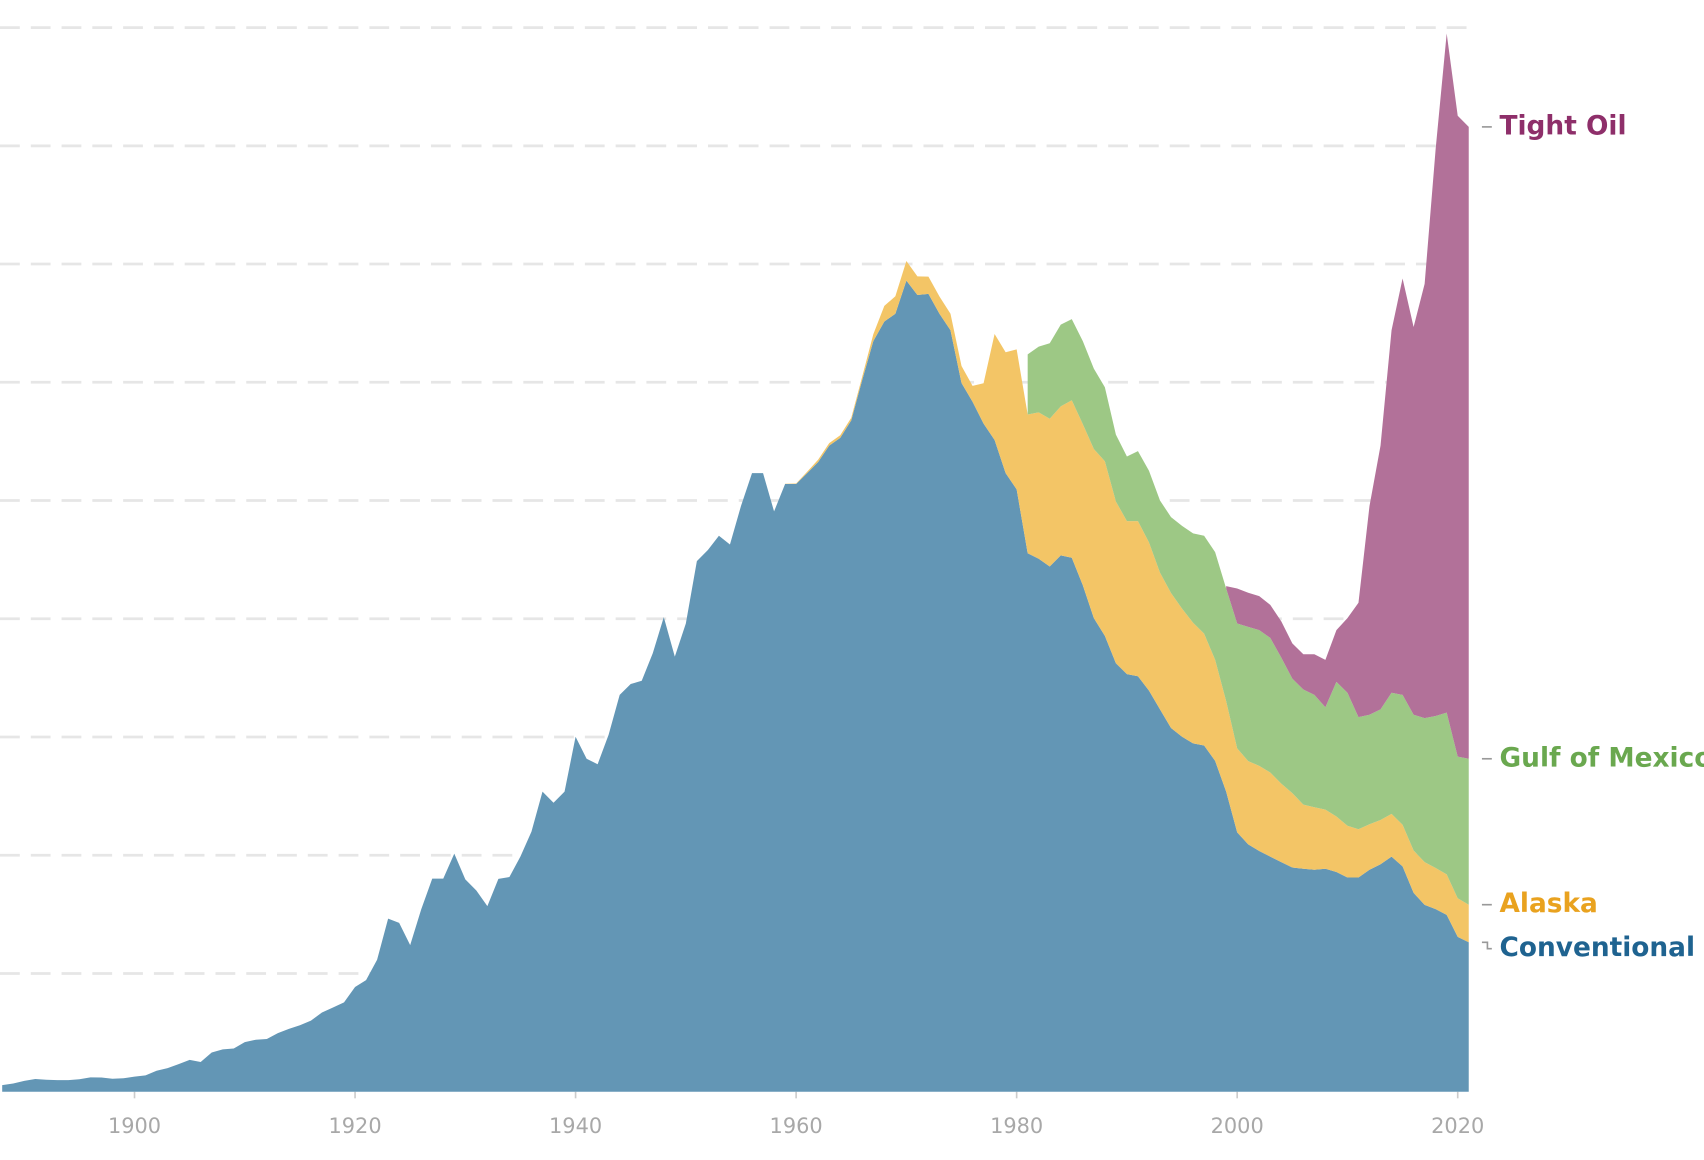 Image resolution: width=1704 pixels, height=1160 pixels. I want to click on legend-label: Tight Oil, so click(1563, 126).